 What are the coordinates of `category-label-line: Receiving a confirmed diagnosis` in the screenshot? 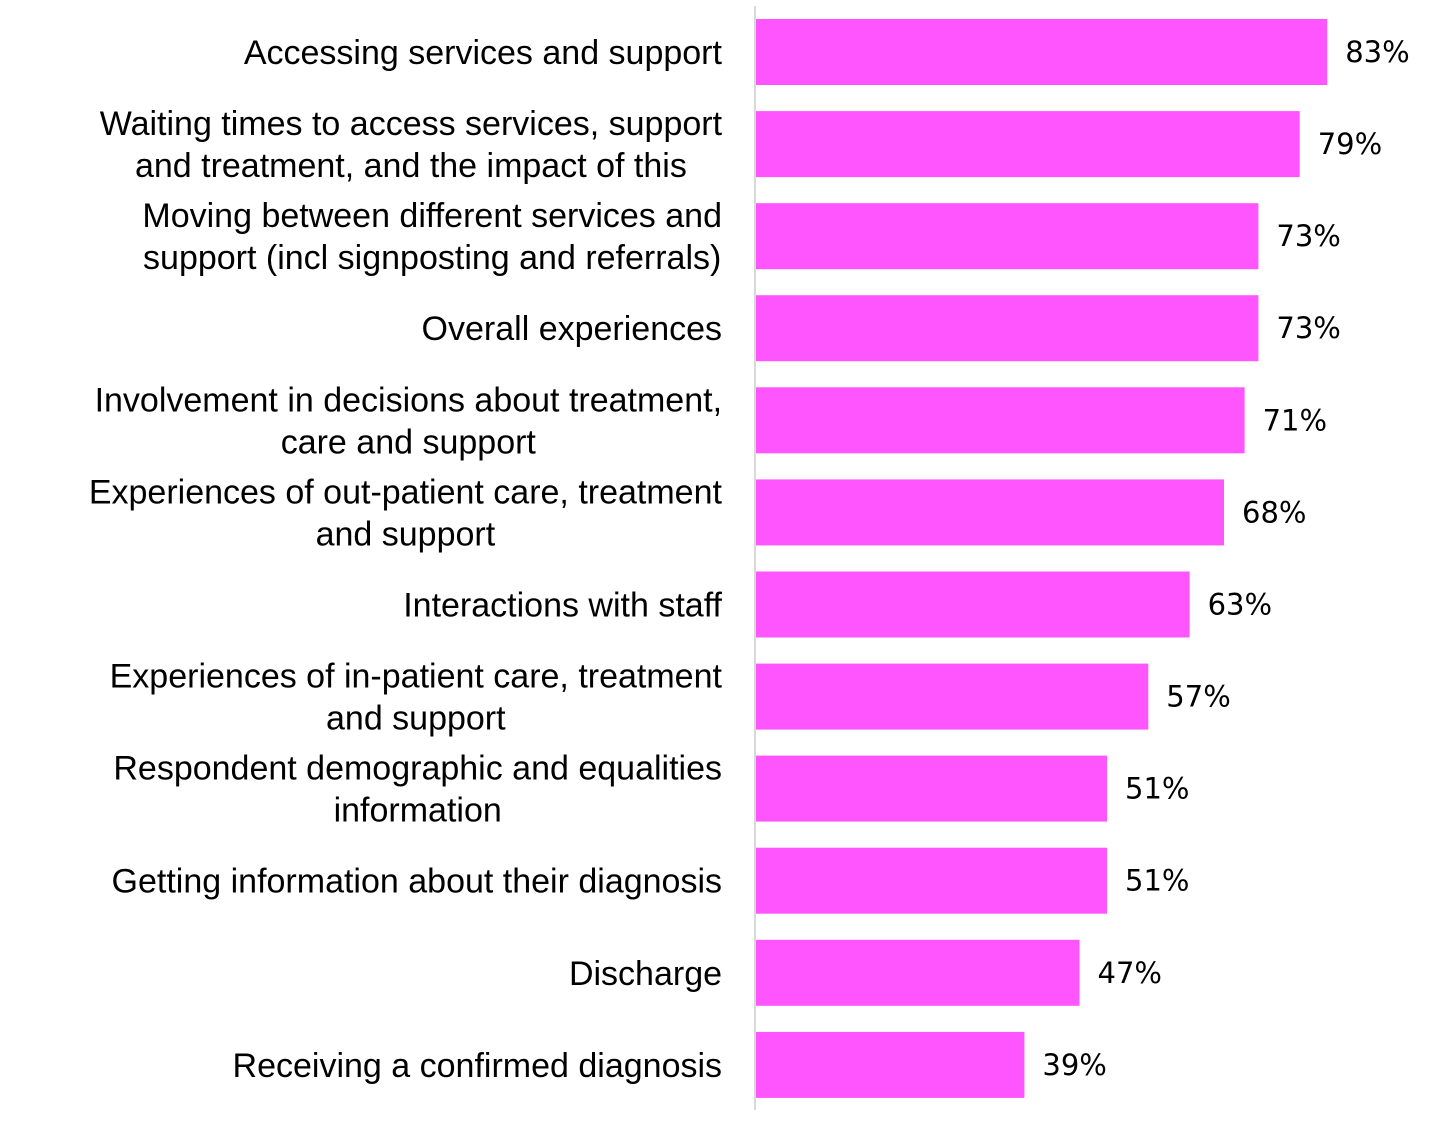 It's located at (477, 1066).